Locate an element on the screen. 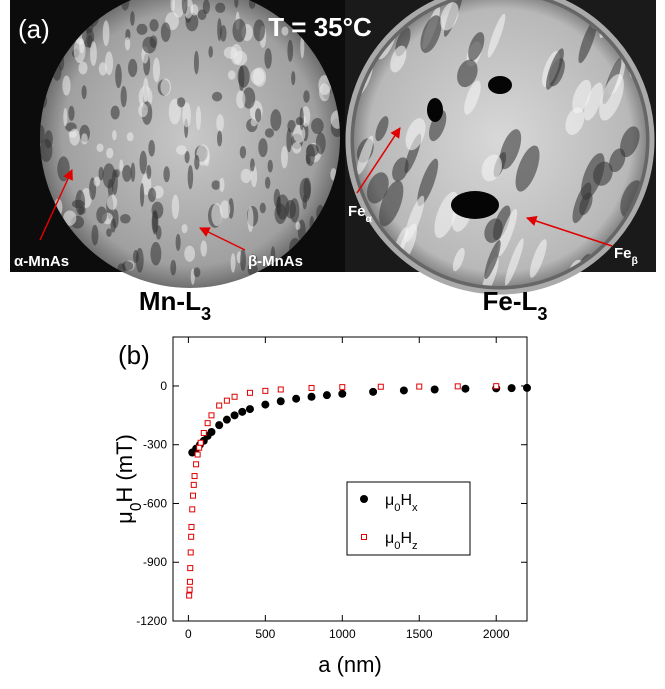  arrow-label: β-MnAs is located at coordinates (275, 261).